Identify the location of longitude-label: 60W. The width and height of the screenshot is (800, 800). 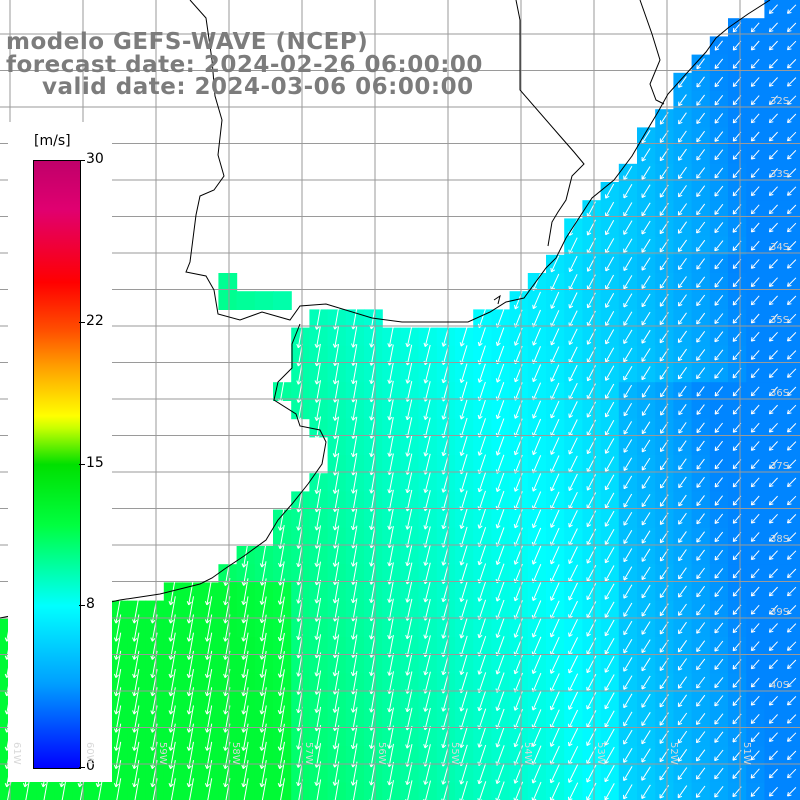
(89, 753).